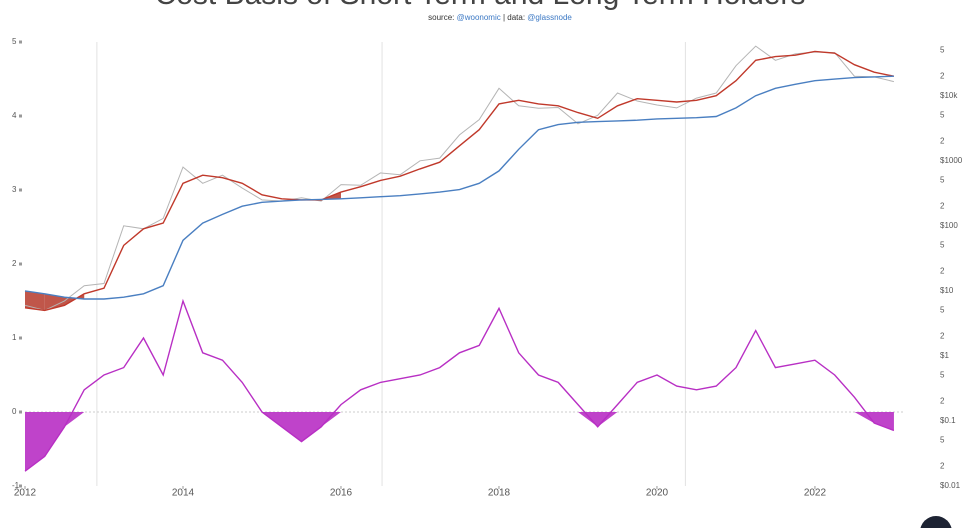  I want to click on x-tick-label: 2012, so click(25, 493).